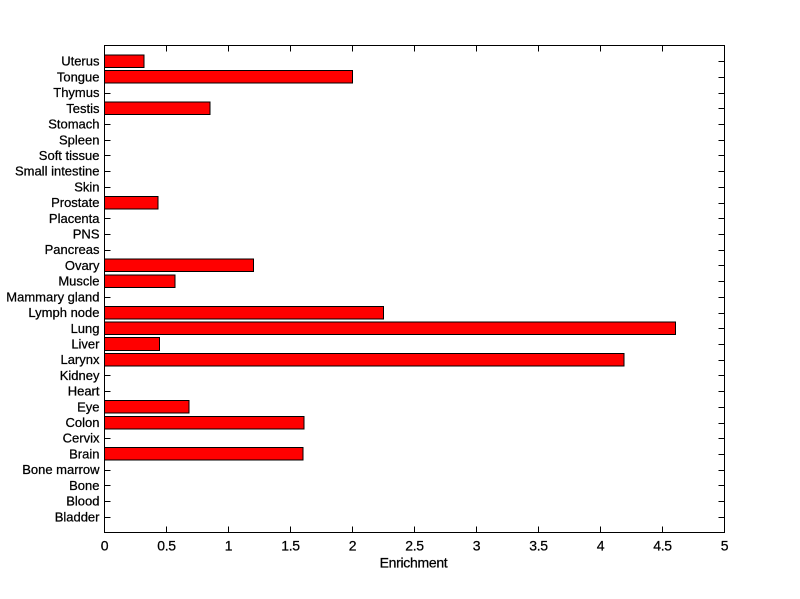 Image resolution: width=800 pixels, height=599 pixels. I want to click on svg-text: Muscle, so click(78, 281).